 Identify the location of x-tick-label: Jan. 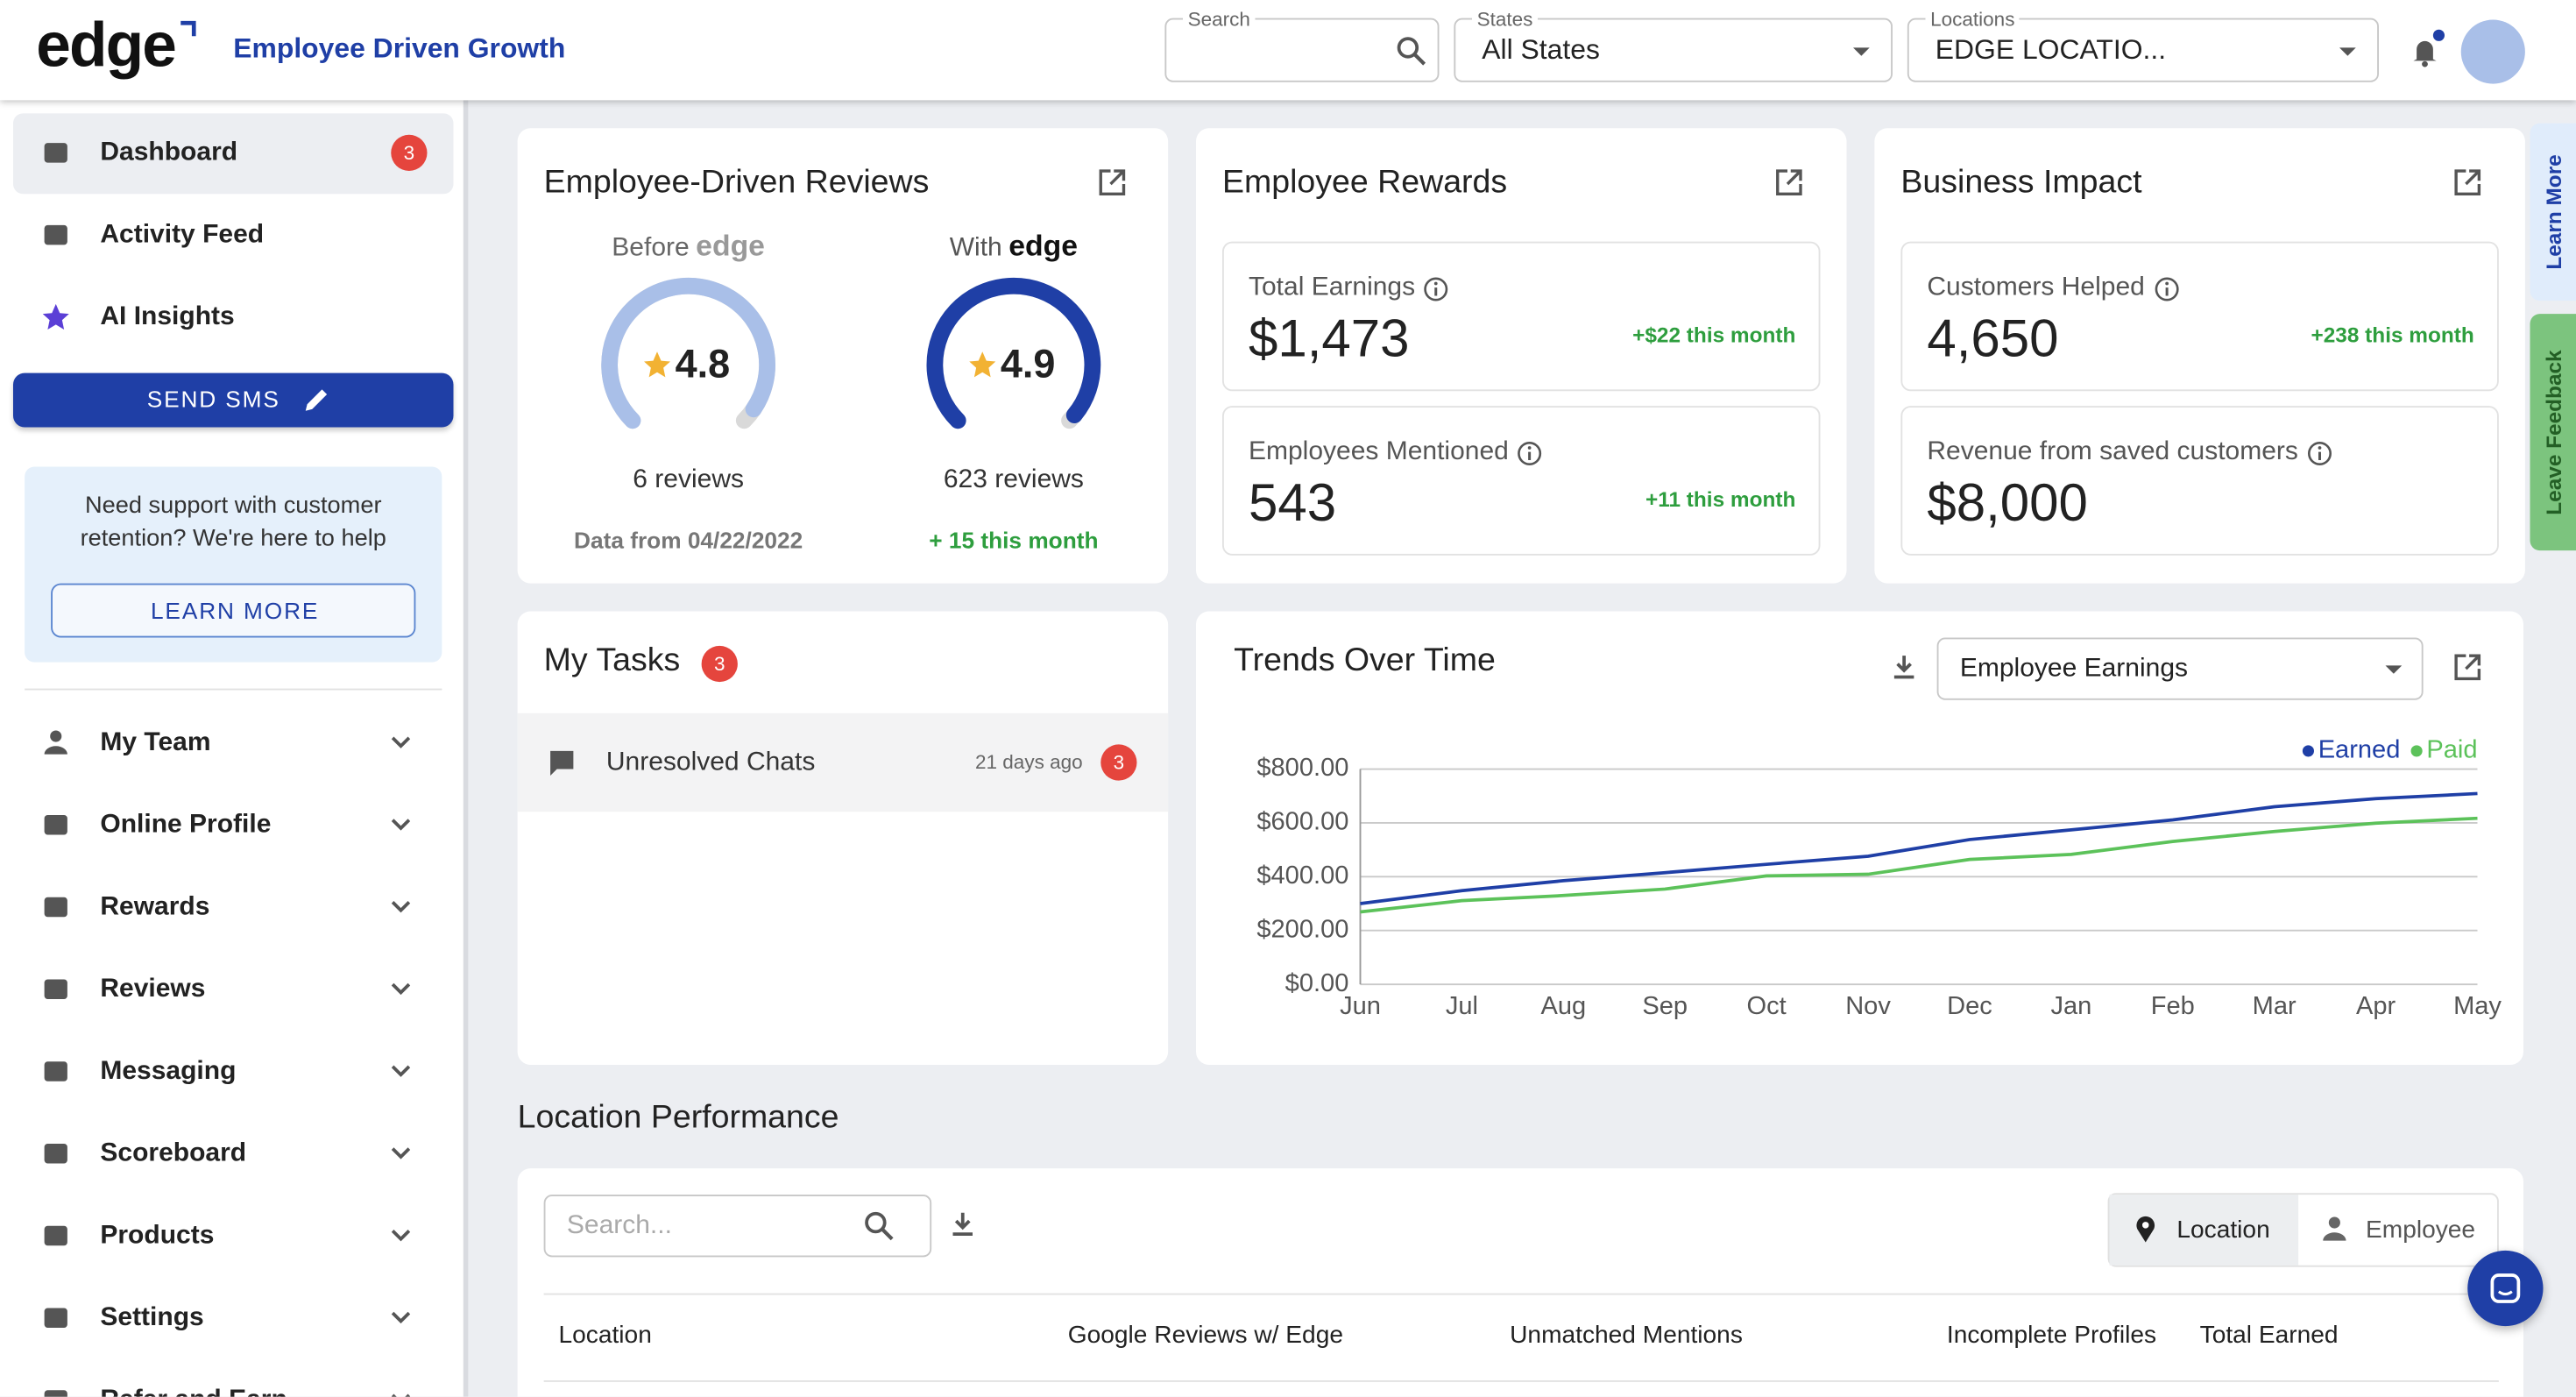
(2070, 1006).